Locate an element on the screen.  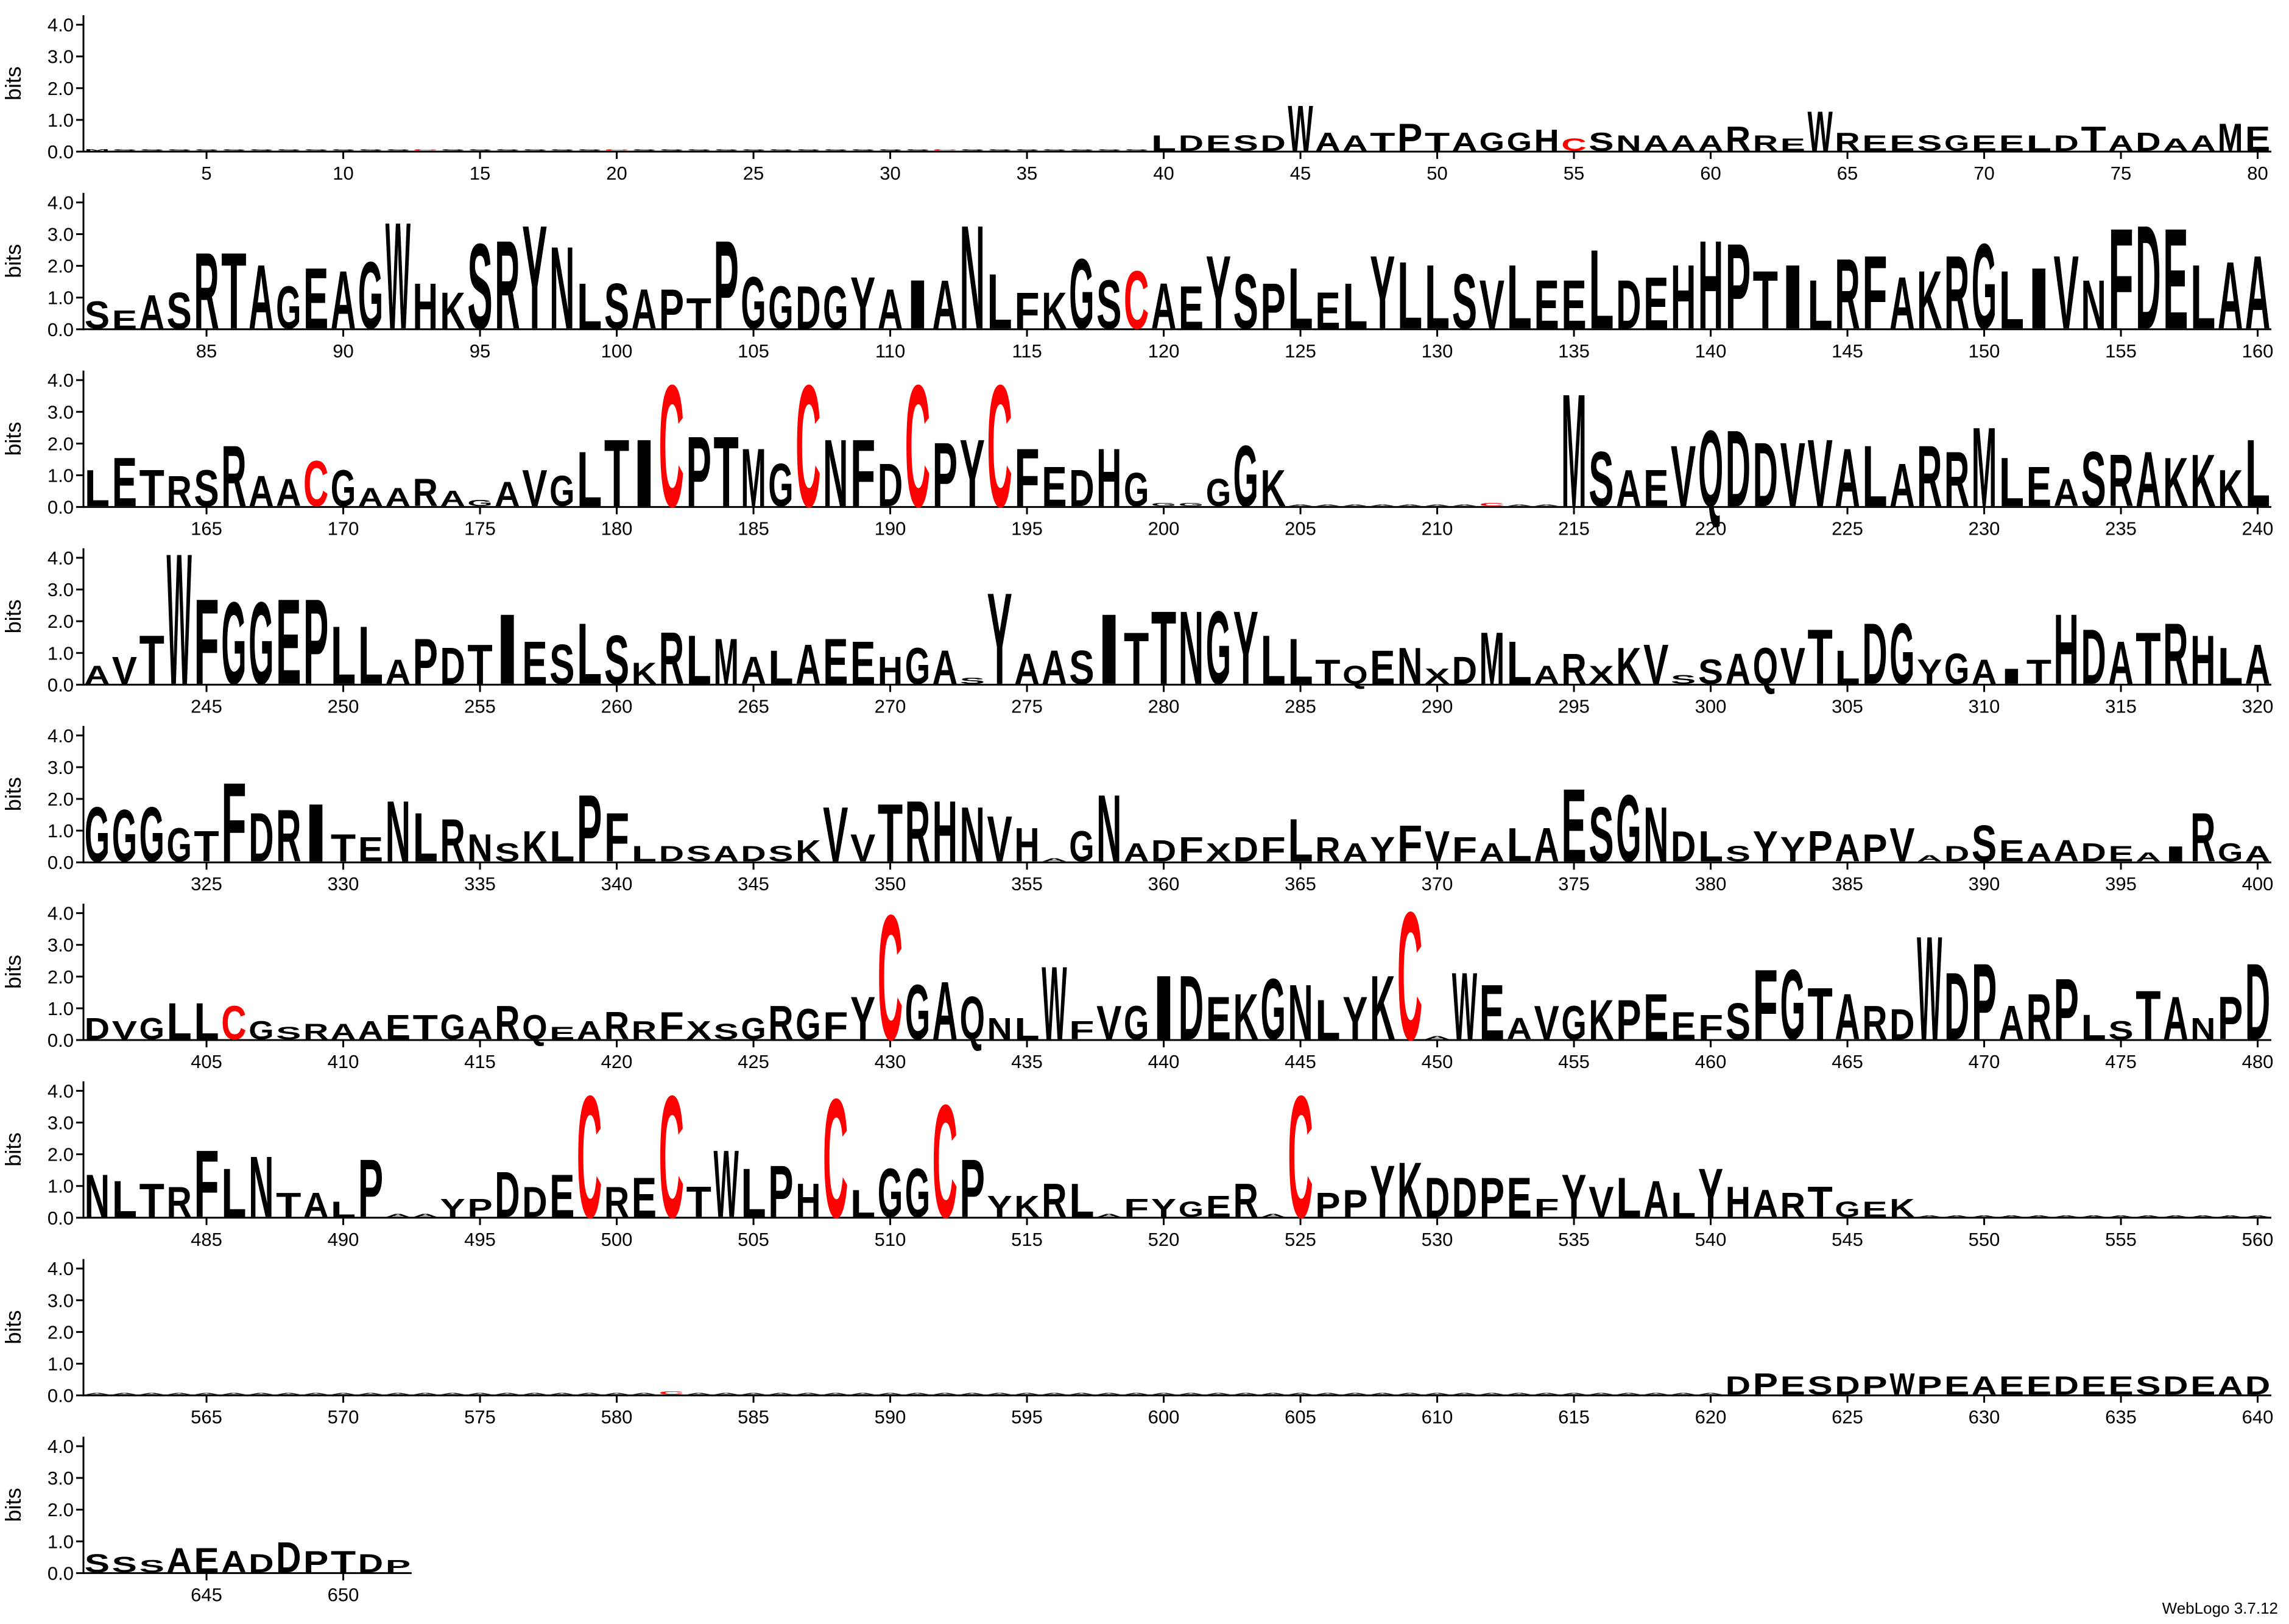
x-tick-label: 535 is located at coordinates (1574, 1239).